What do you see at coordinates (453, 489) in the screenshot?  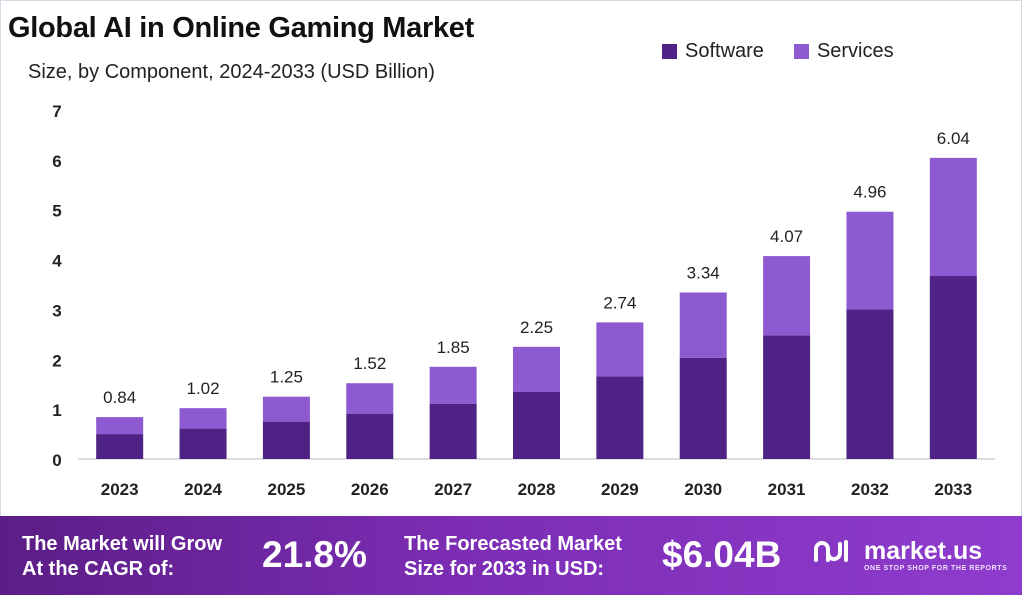 I see `x-tick-label-2027: 2027` at bounding box center [453, 489].